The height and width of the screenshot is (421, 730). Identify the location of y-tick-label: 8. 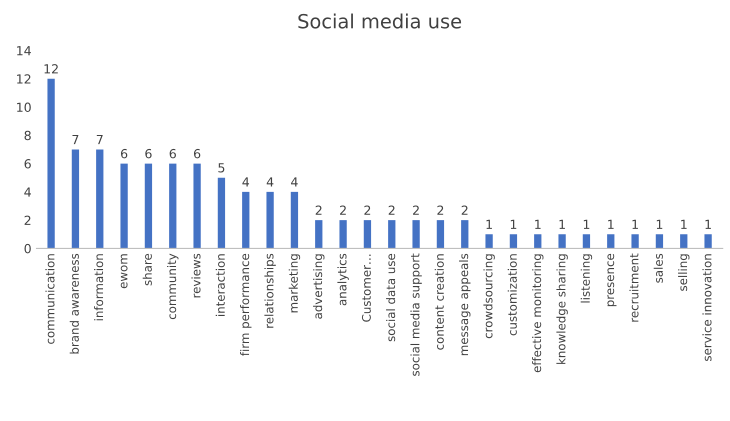
(27, 135).